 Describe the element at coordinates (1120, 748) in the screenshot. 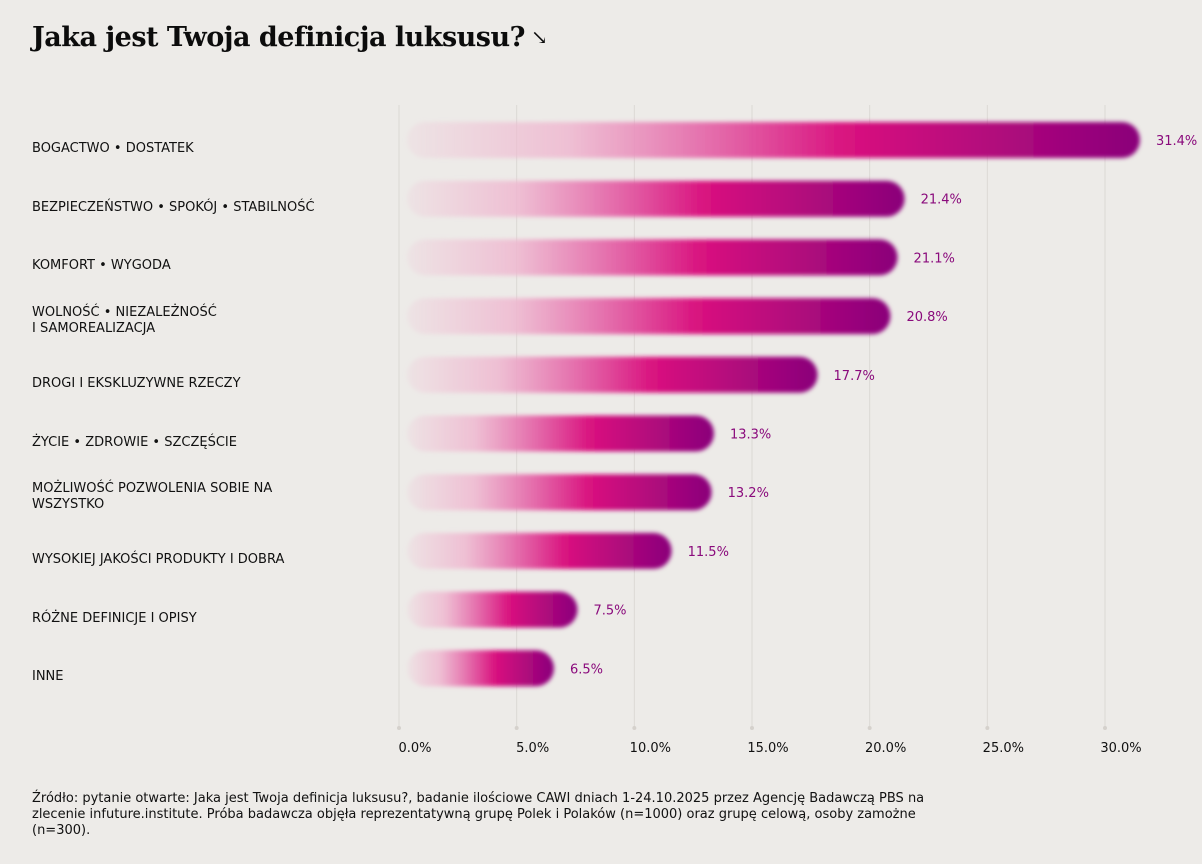

I see `x-tick-label: 30.0%` at that location.